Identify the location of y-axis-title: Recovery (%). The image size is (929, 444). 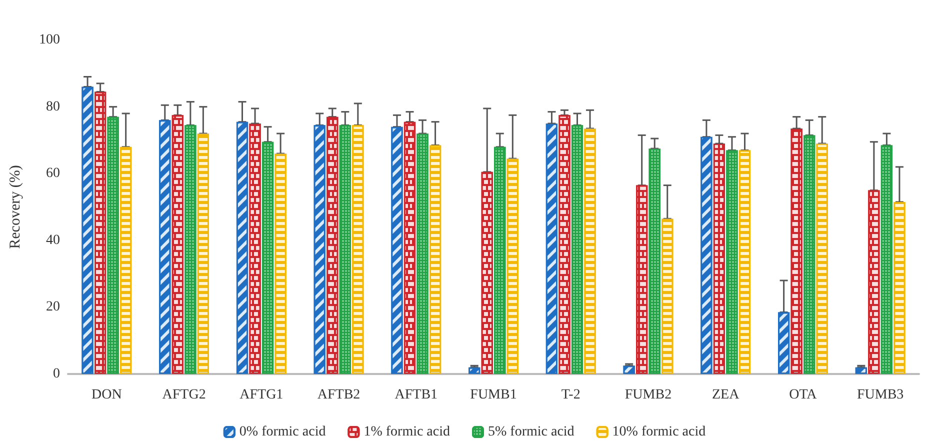
(16, 207).